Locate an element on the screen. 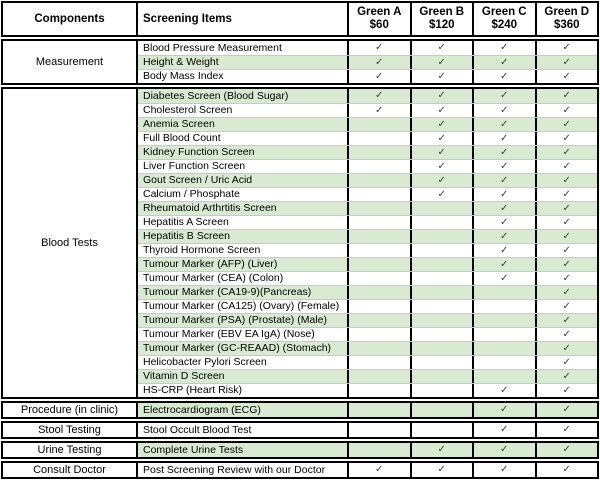  screening-item-label: Tumour Marker (PSA) (Prostate) (Male) is located at coordinates (243, 320).